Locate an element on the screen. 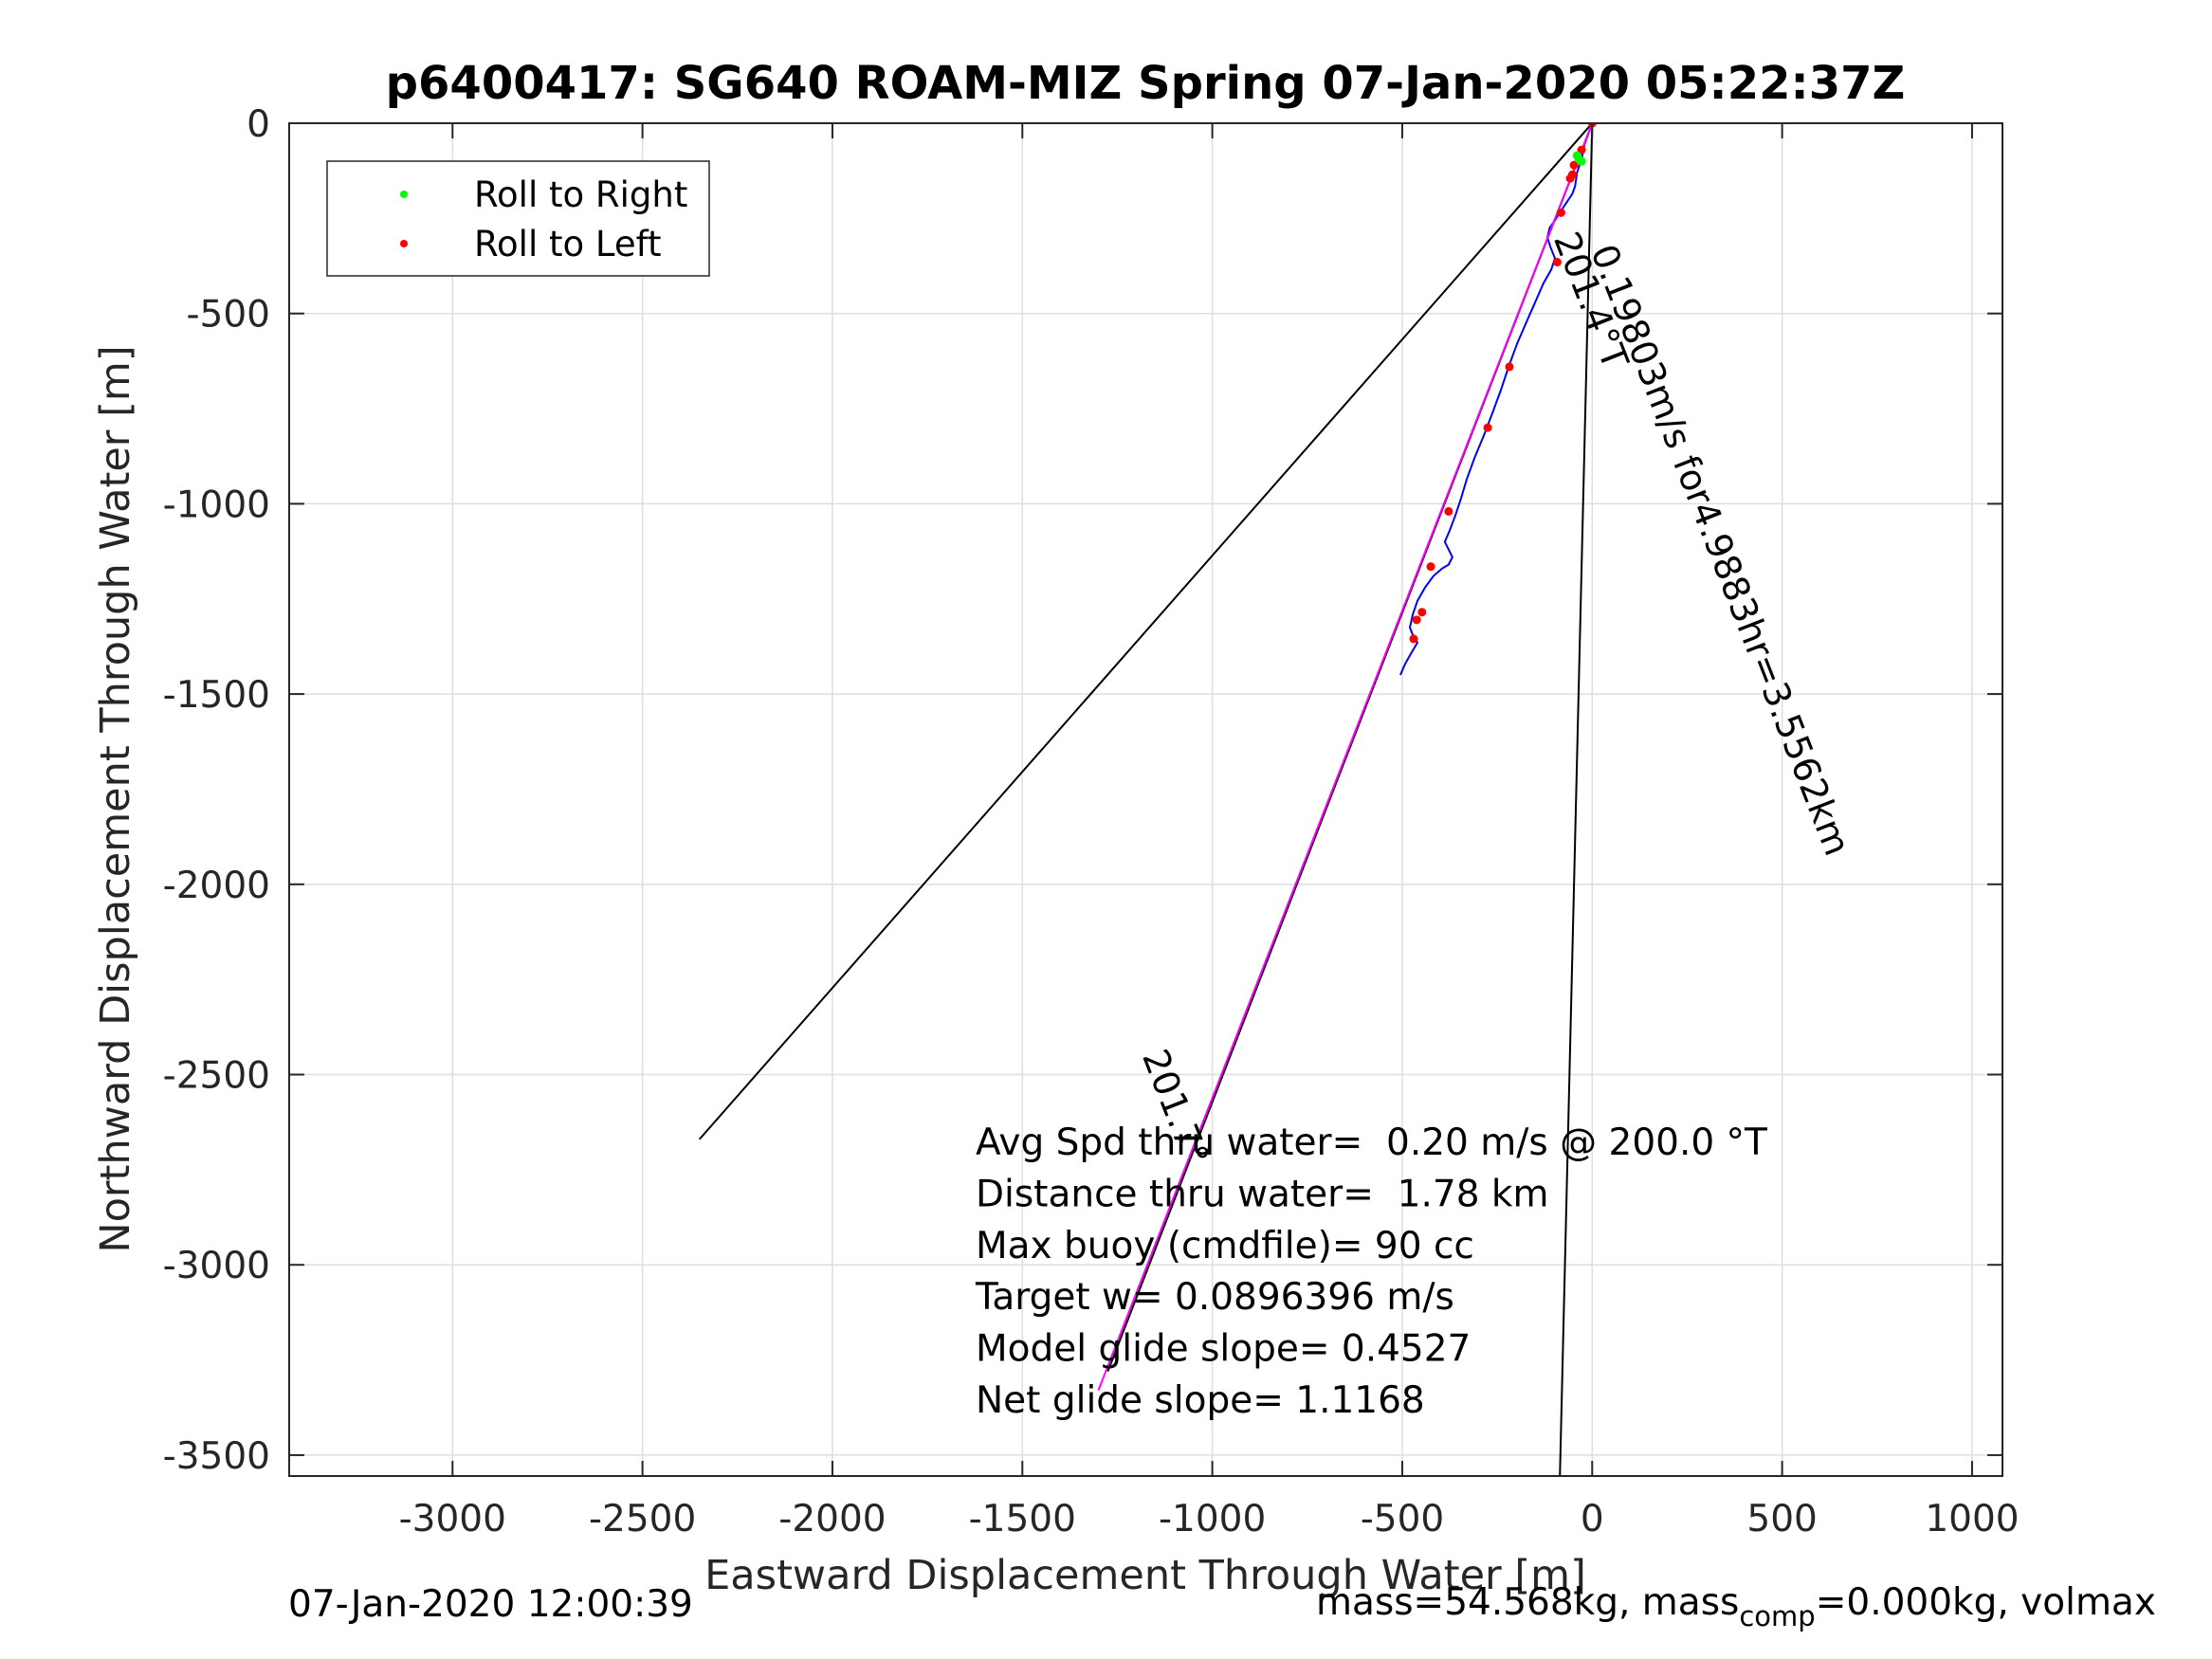  stats-line: Target w= 0.0896396 m/s is located at coordinates (1214, 1297).